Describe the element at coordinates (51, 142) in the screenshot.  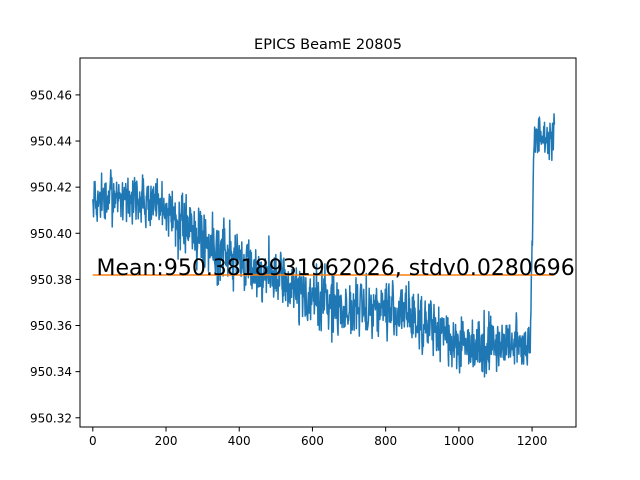
I see `y-tick-label: 950.44` at that location.